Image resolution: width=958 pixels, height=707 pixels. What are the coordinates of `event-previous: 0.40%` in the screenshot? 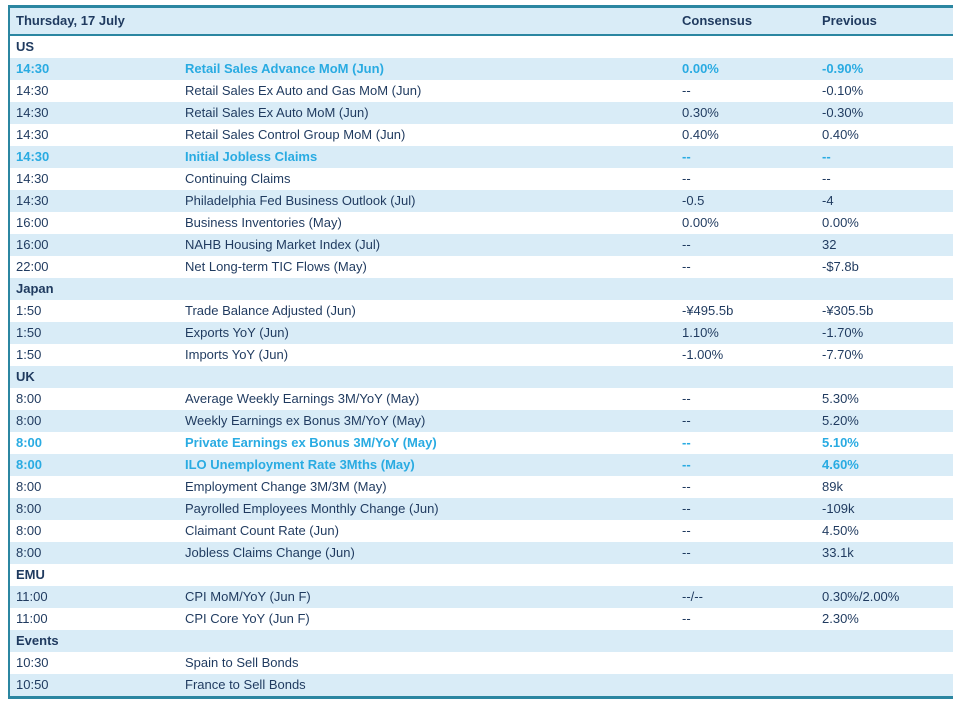 It's located at (840, 134).